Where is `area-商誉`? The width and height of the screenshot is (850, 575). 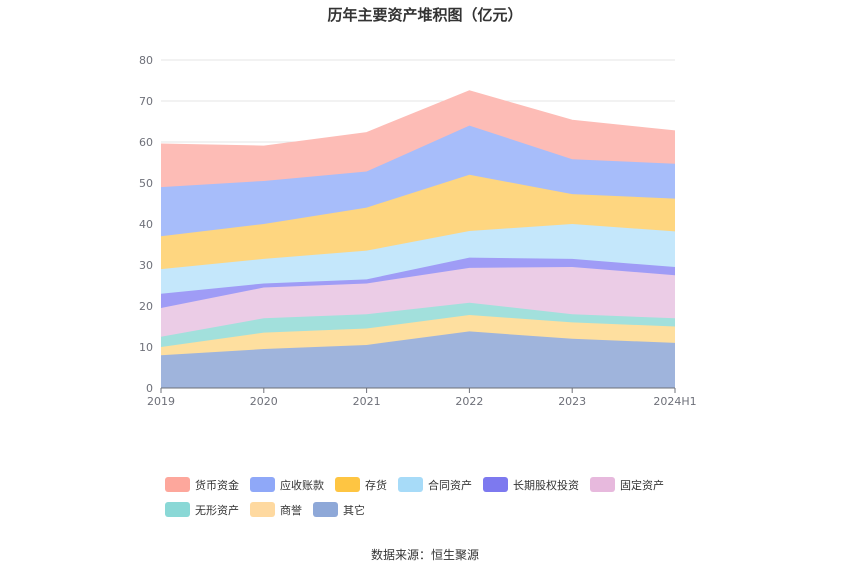 area-商誉 is located at coordinates (418, 335).